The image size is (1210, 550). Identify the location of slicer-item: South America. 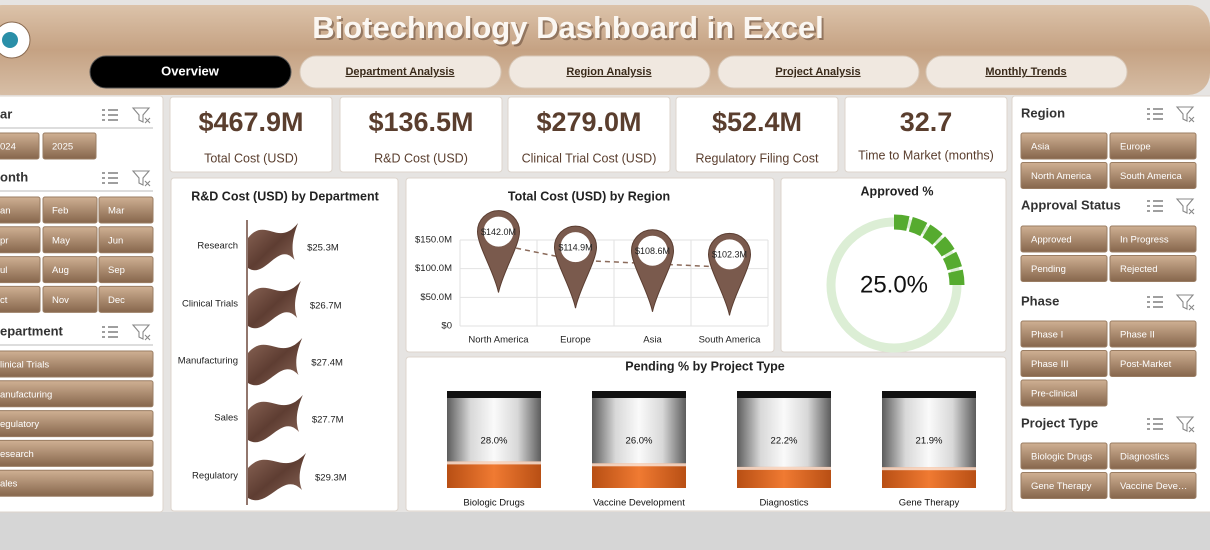
(1151, 176).